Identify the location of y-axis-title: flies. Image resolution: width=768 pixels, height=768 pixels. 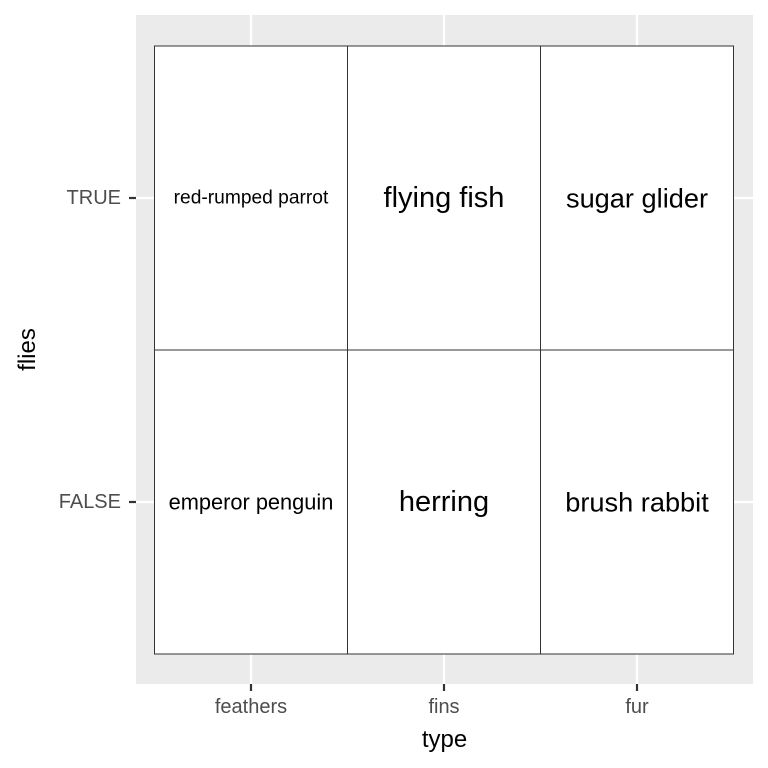
(27, 349).